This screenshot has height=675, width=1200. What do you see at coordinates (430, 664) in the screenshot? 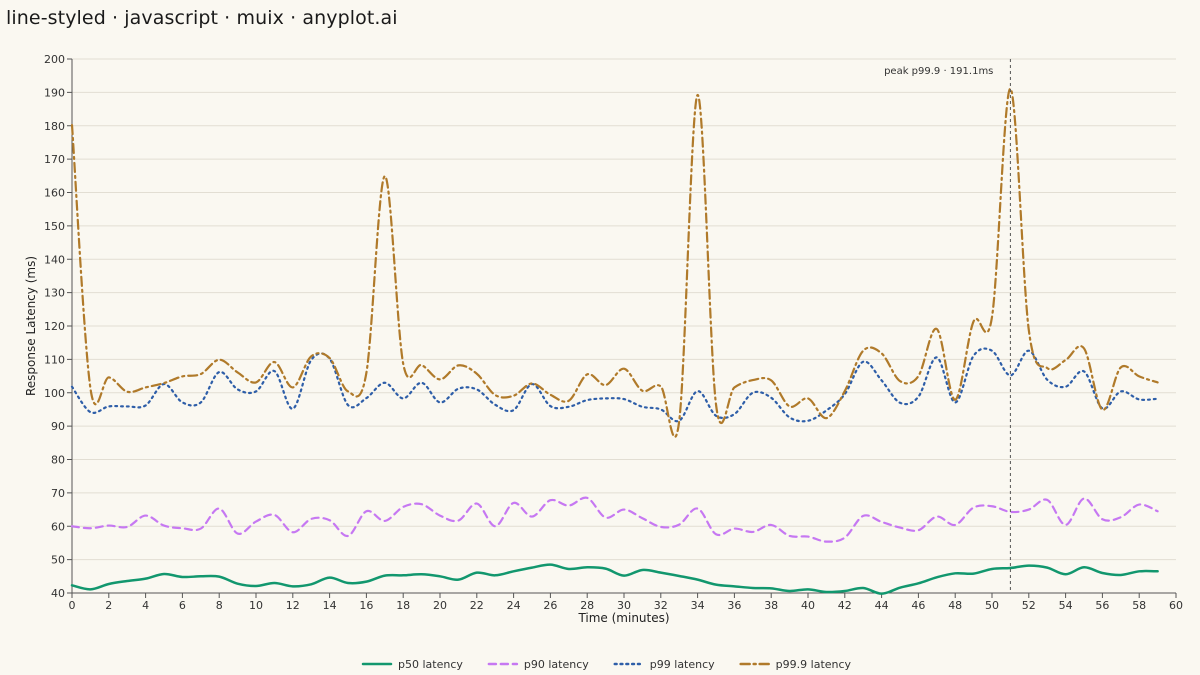
I see `legend-label: p50 latency` at bounding box center [430, 664].